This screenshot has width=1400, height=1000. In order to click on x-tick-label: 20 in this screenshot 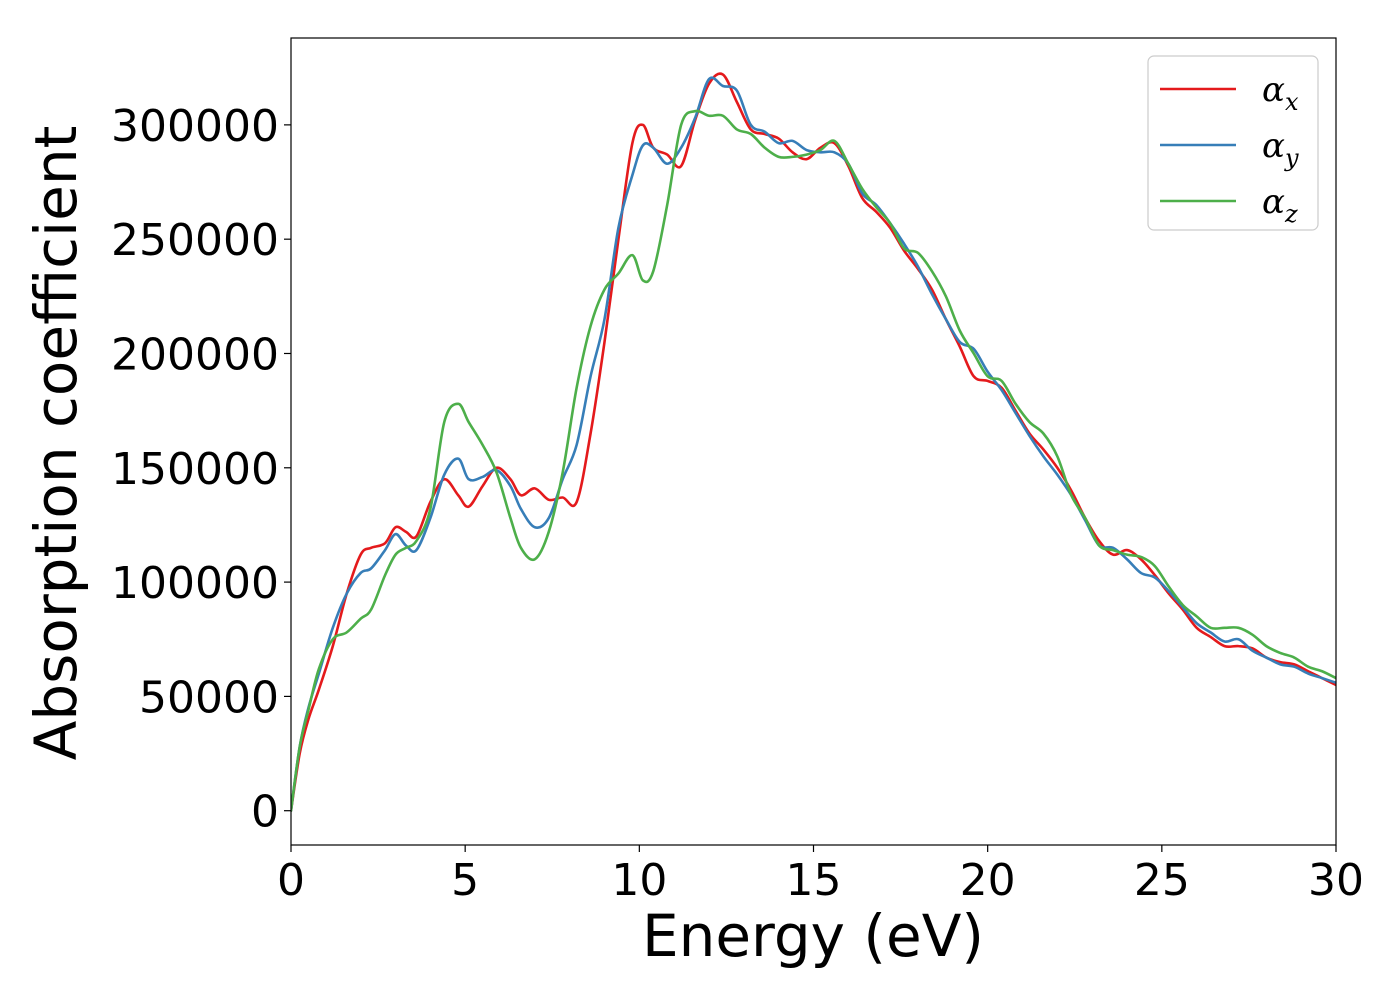, I will do `click(988, 880)`.